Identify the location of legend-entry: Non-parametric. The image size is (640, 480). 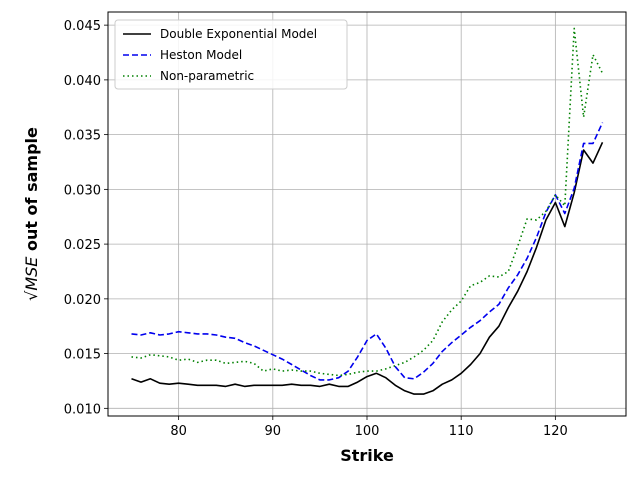
(207, 76).